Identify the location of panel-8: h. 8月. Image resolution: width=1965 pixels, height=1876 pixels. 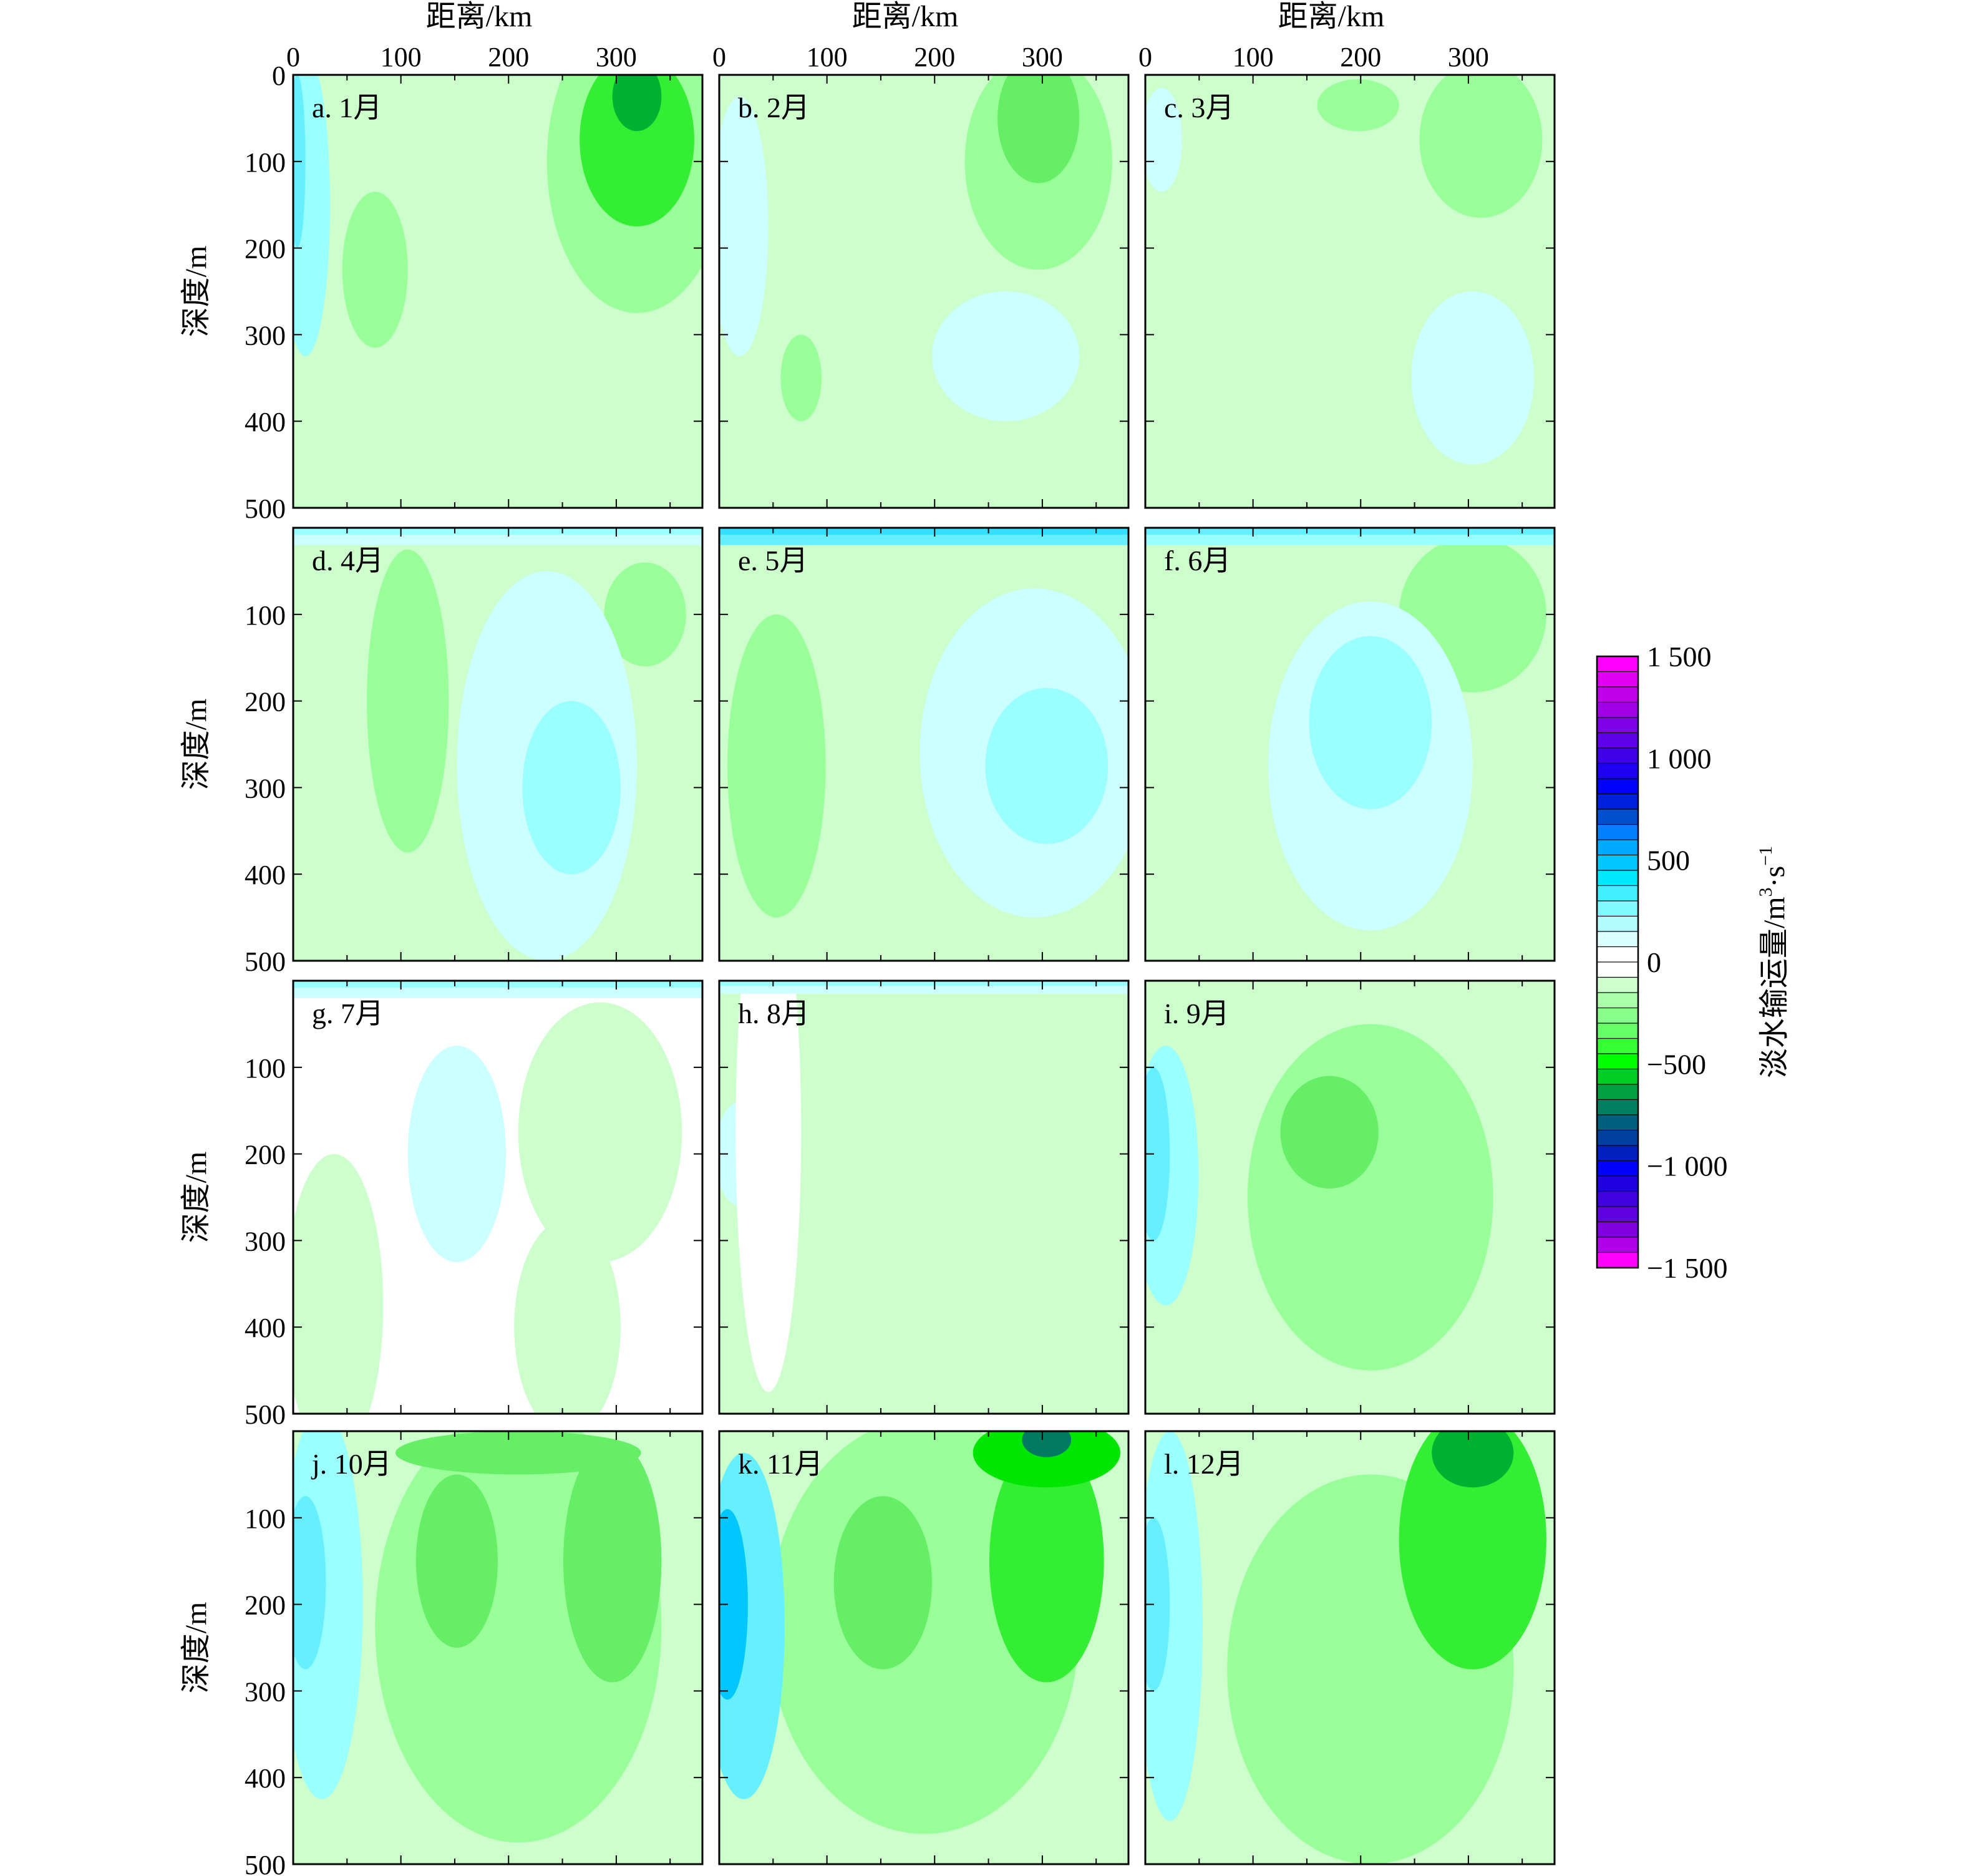
(924, 1197).